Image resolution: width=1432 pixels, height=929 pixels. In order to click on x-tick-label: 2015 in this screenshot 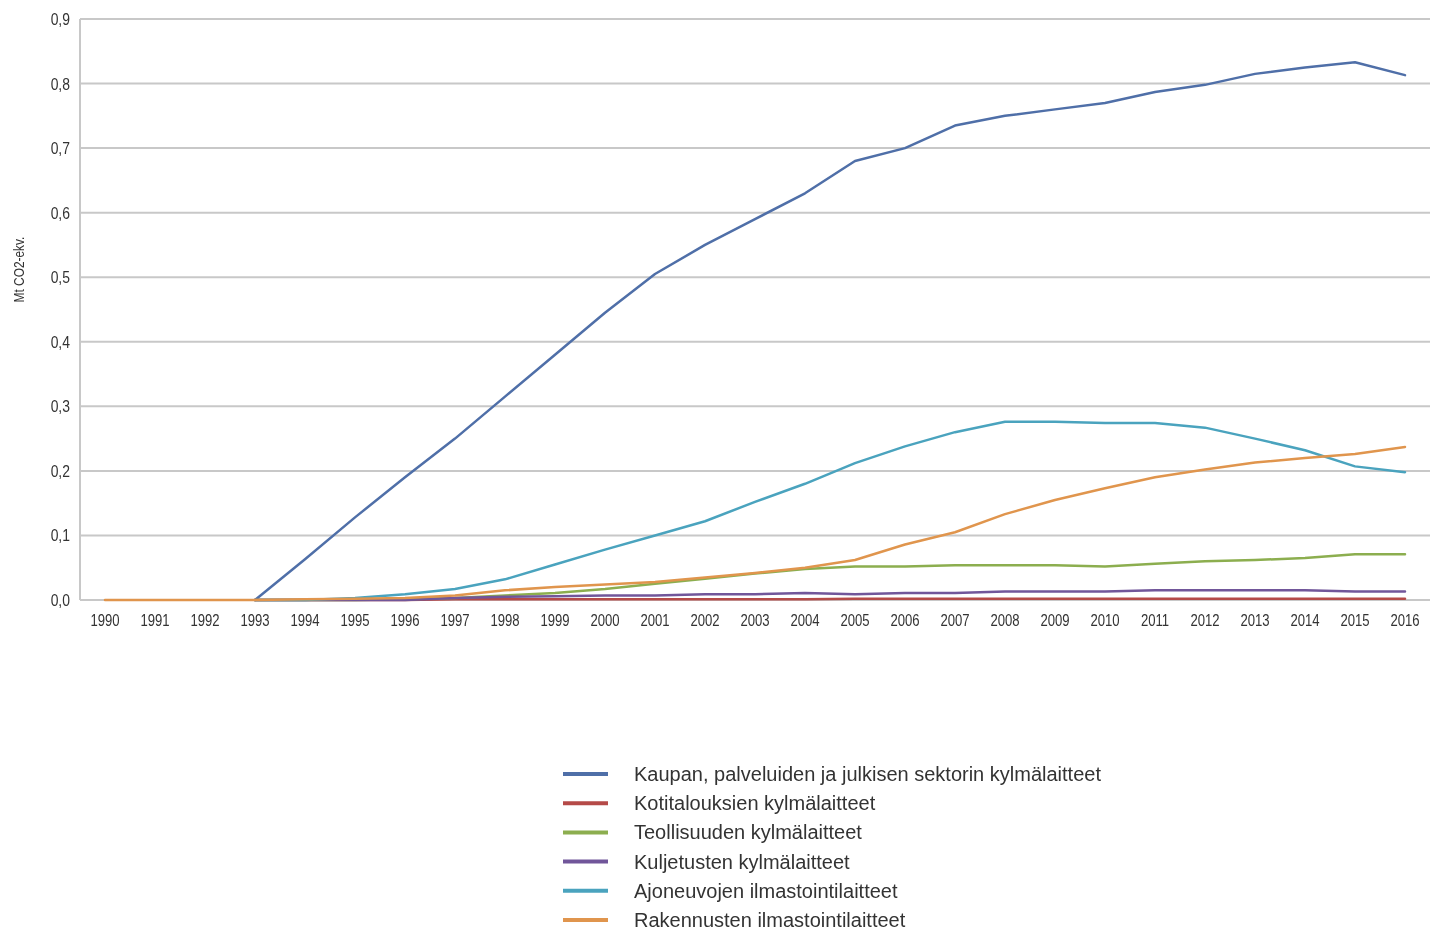, I will do `click(1355, 620)`.